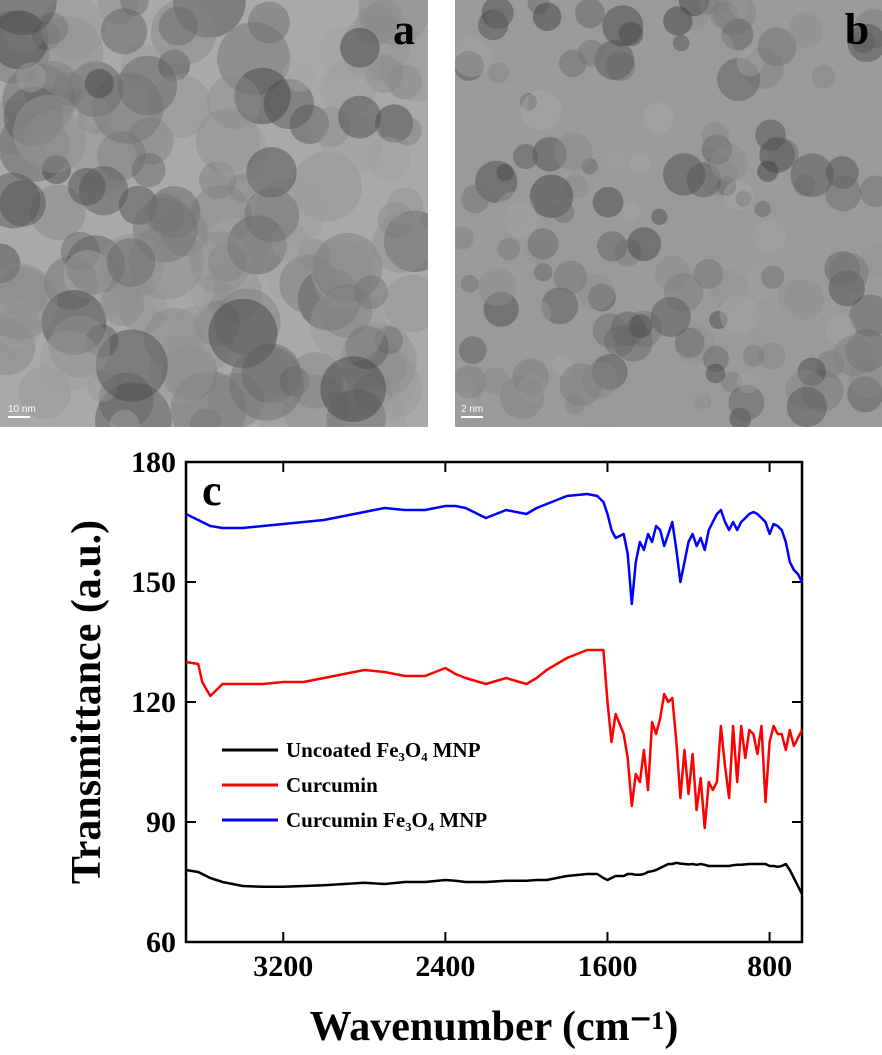 The image size is (882, 1055). I want to click on panel-label: b, so click(857, 29).